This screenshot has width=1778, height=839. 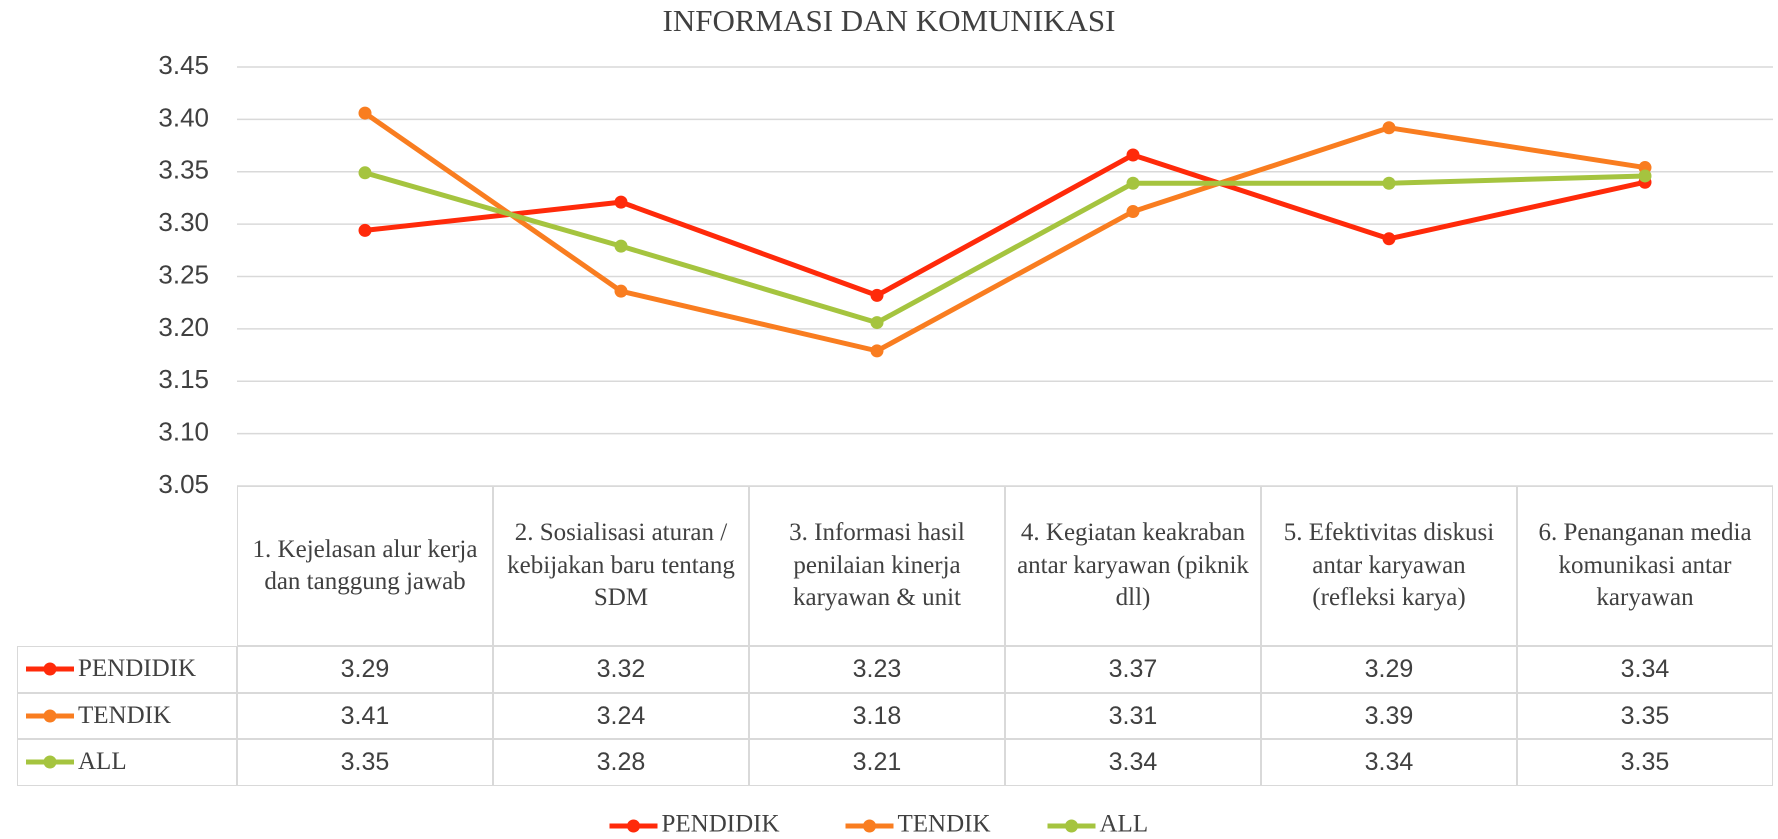 I want to click on table-value: 3.21, so click(x=877, y=762).